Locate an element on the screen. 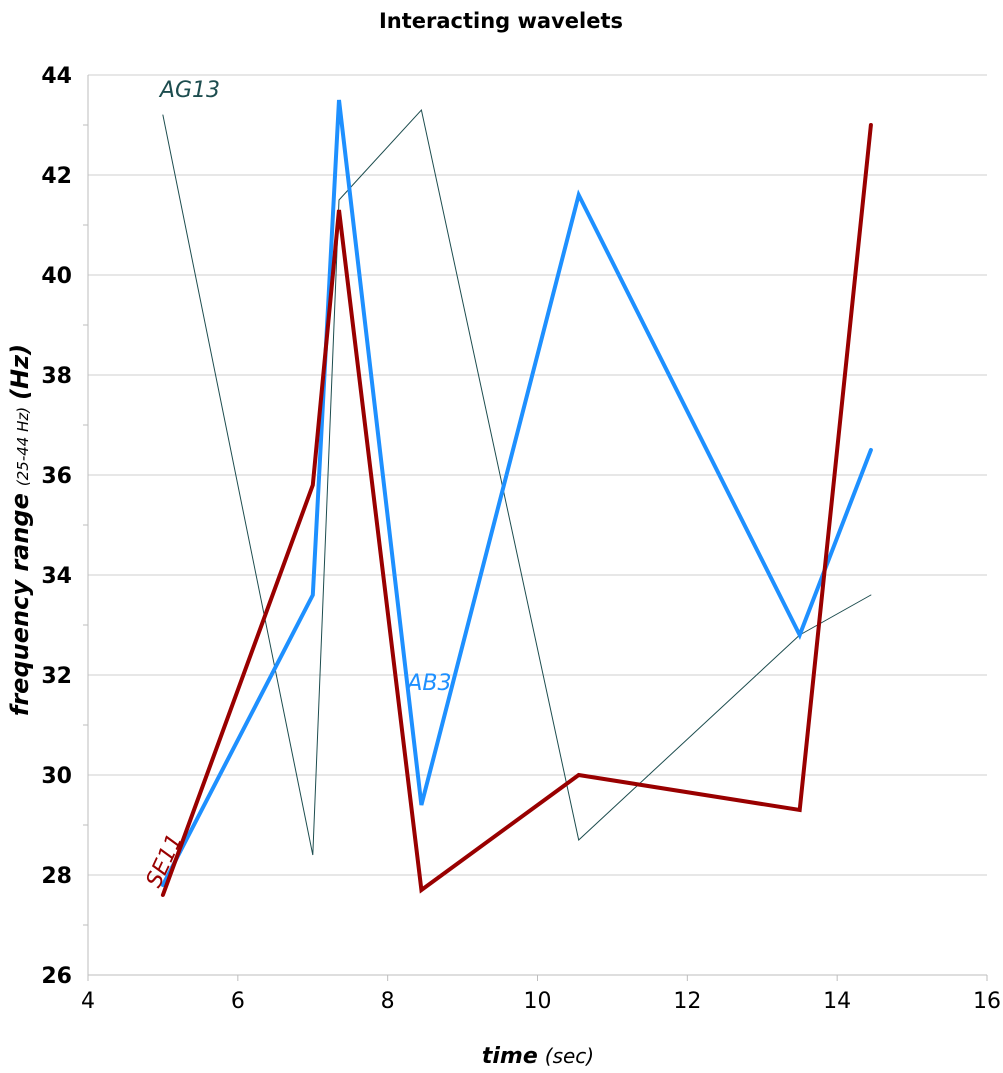 This screenshot has width=1003, height=1073. y-axis-label-main: frequency range is located at coordinates (20, 604).